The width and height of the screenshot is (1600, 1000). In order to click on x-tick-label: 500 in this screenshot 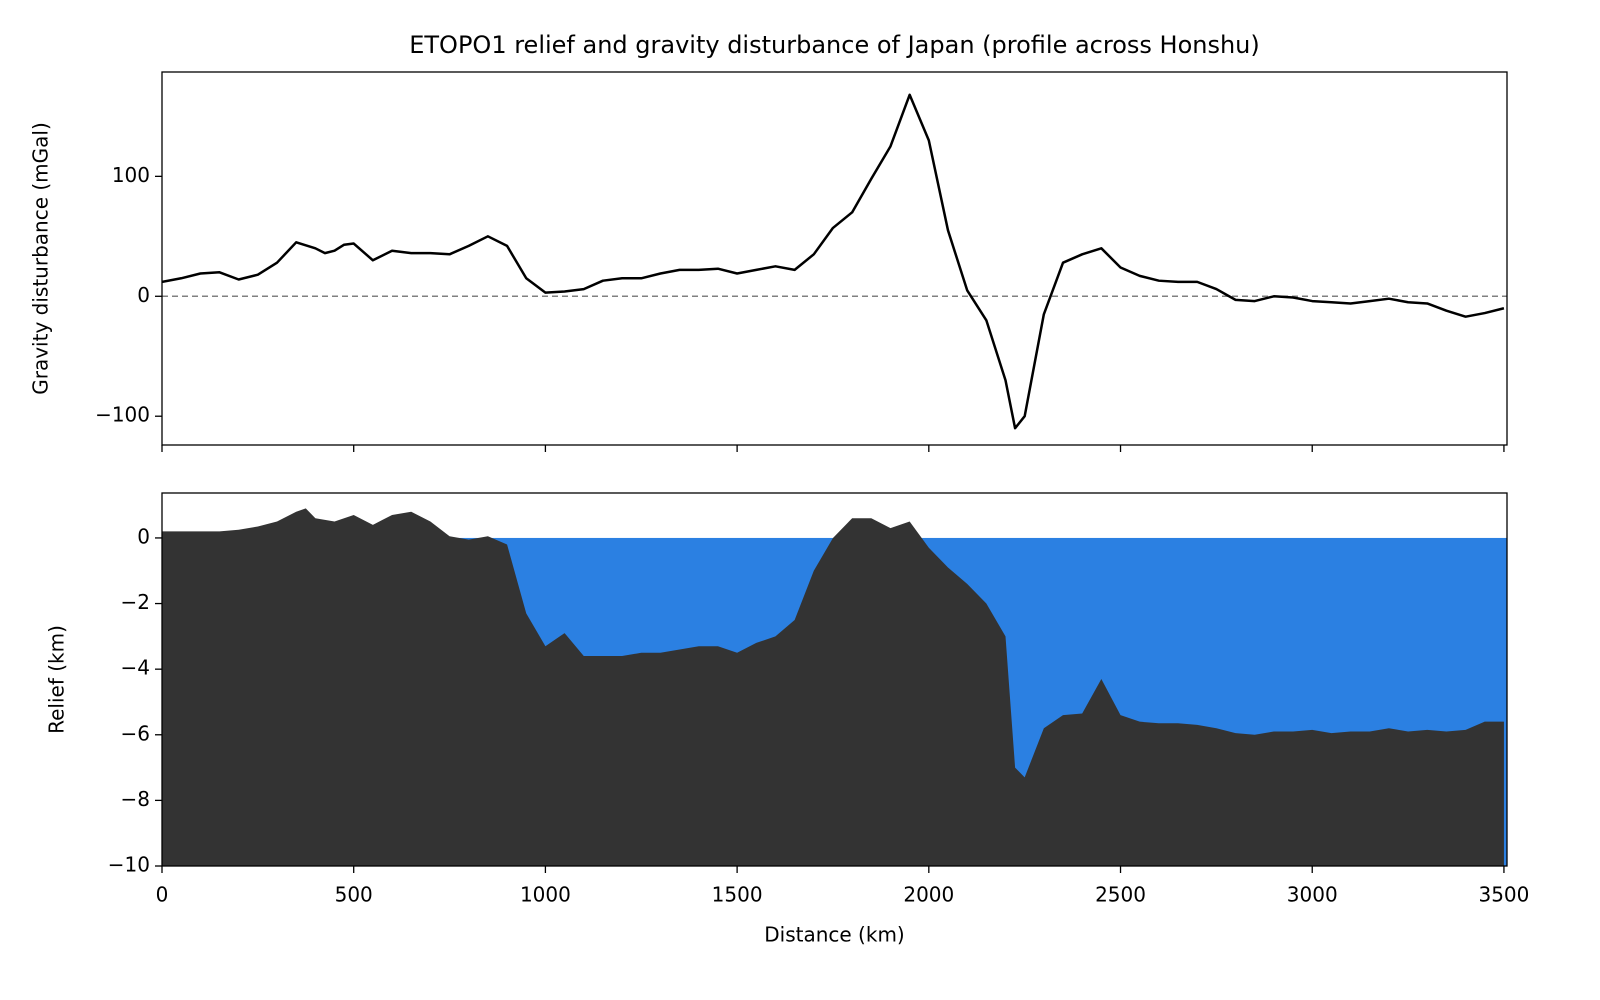, I will do `click(354, 895)`.